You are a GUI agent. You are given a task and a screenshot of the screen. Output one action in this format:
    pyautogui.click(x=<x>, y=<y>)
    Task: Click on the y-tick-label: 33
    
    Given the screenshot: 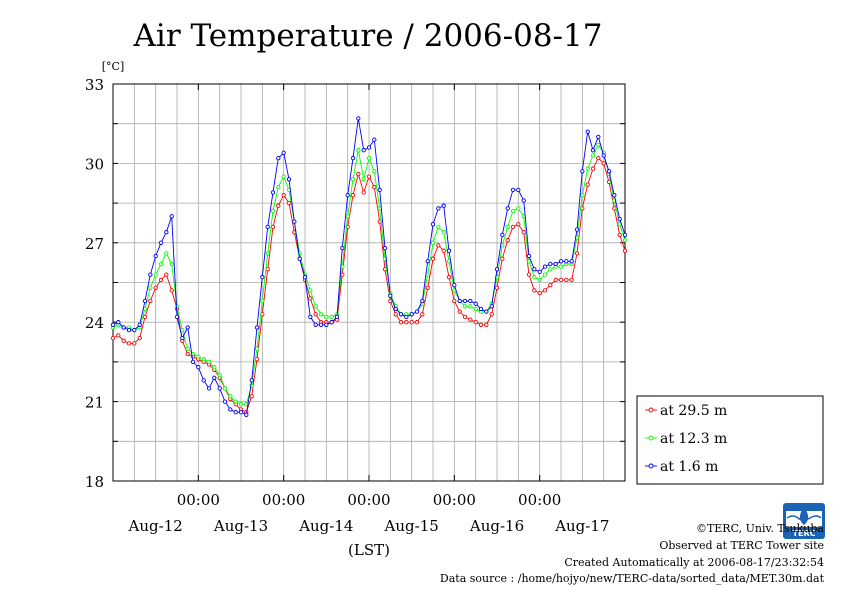 What is the action you would take?
    pyautogui.click(x=94, y=85)
    